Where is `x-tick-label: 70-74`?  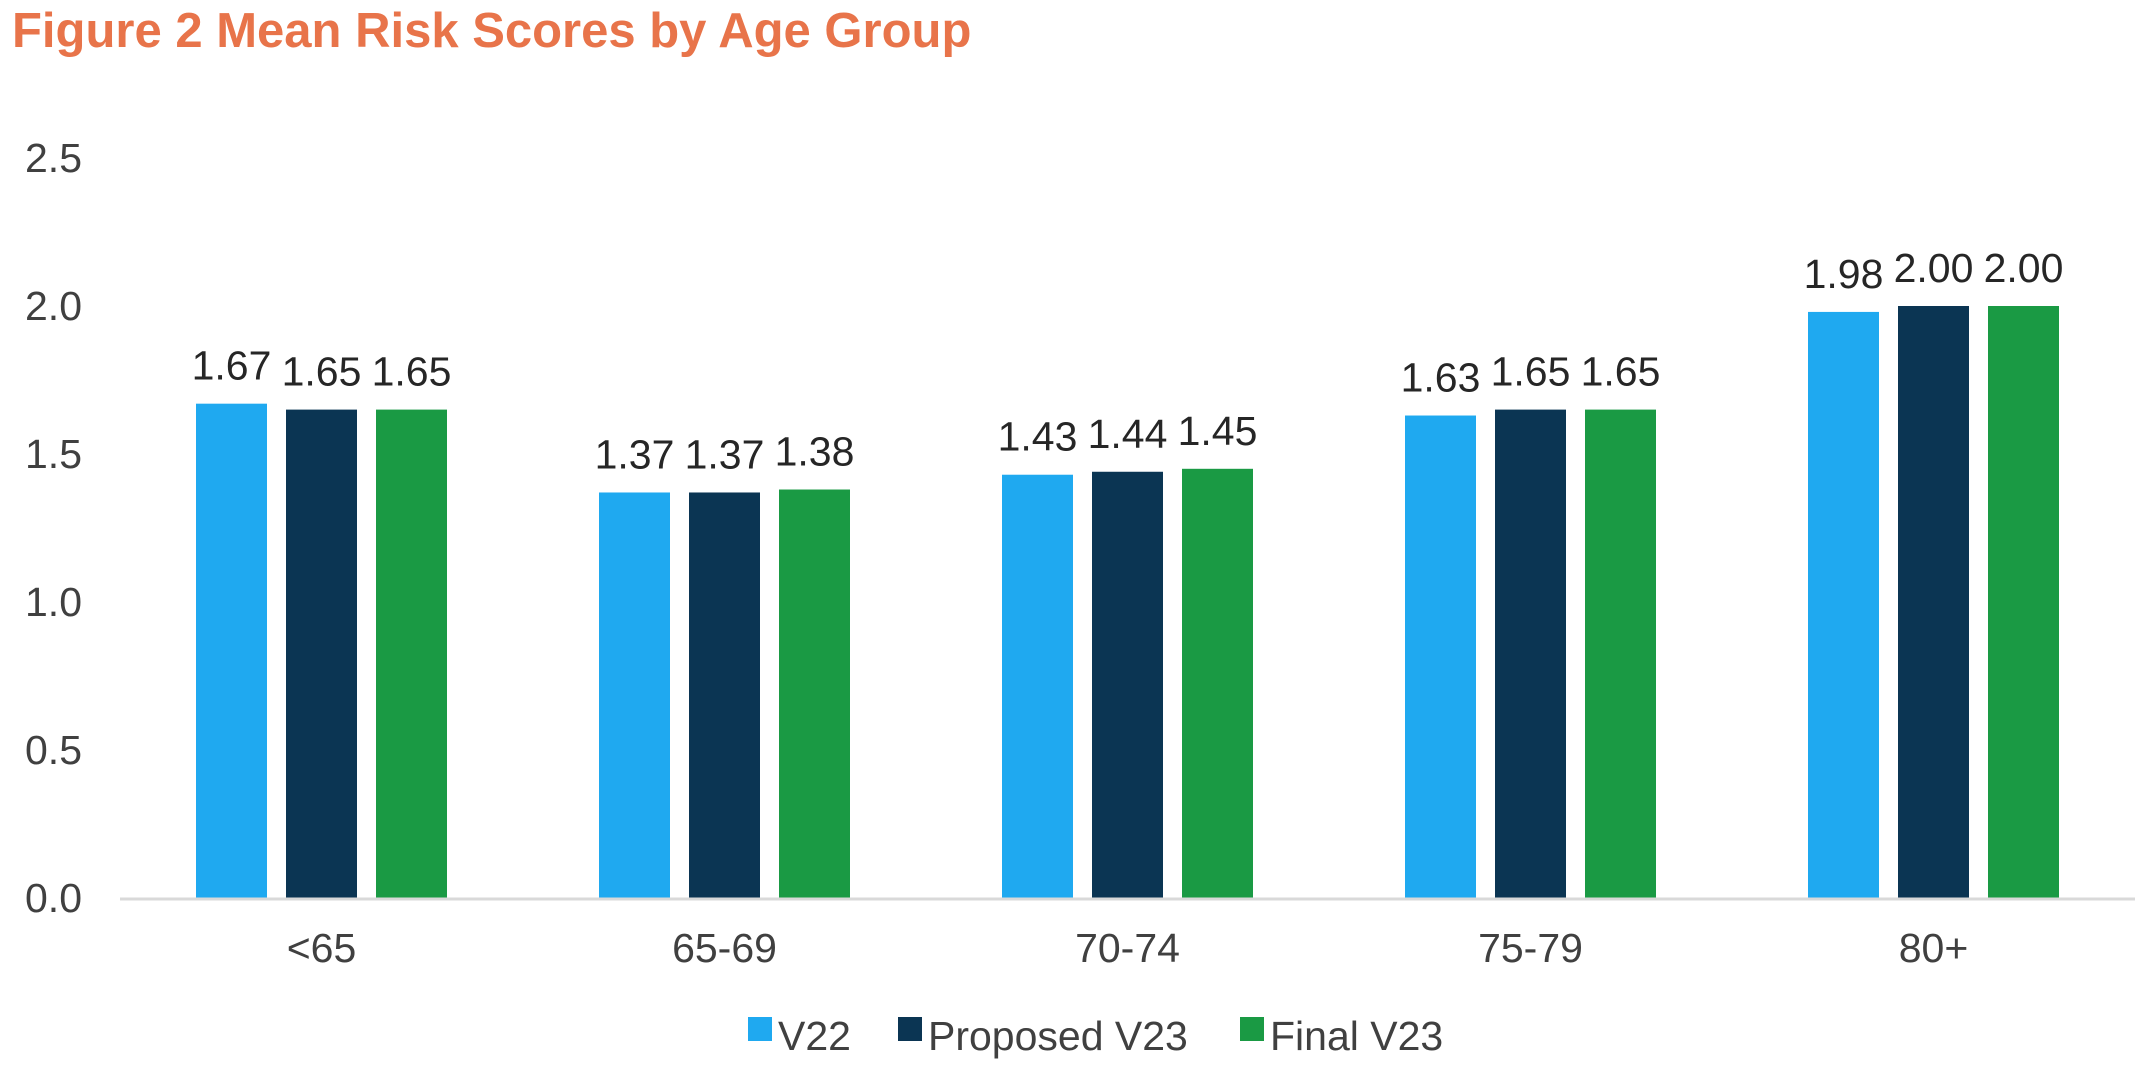 x-tick-label: 70-74 is located at coordinates (1127, 948).